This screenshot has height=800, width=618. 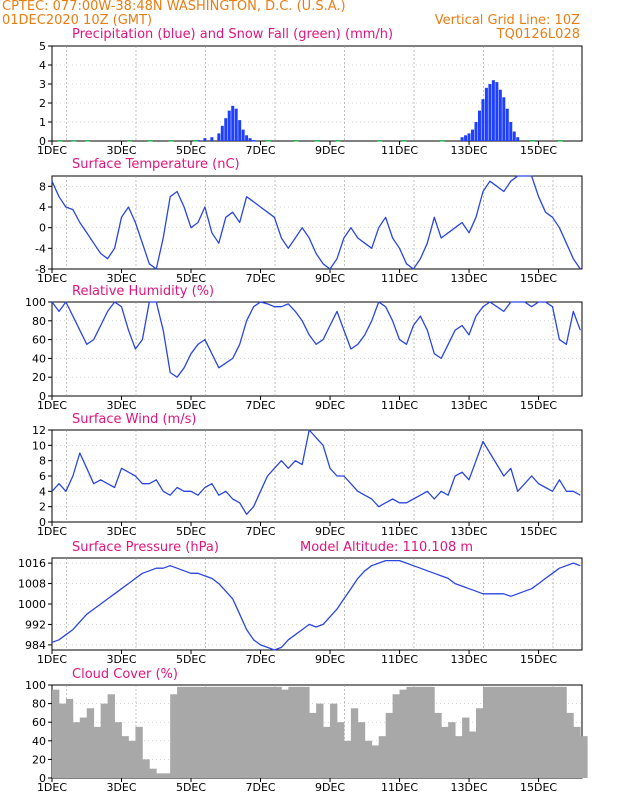 I want to click on y-tick-label: 1016, so click(x=32, y=563).